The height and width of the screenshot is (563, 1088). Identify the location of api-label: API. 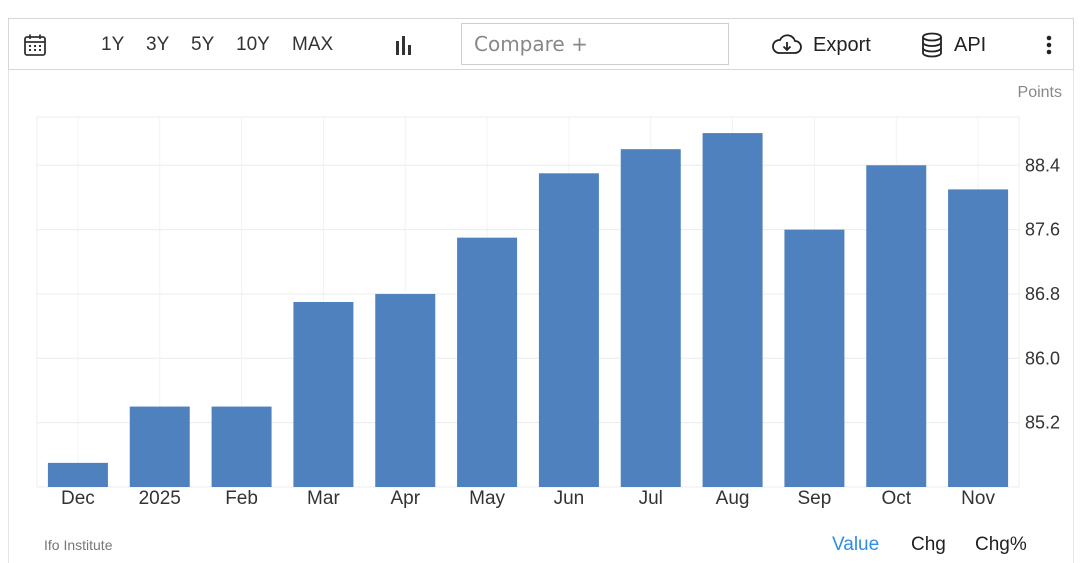
(970, 44).